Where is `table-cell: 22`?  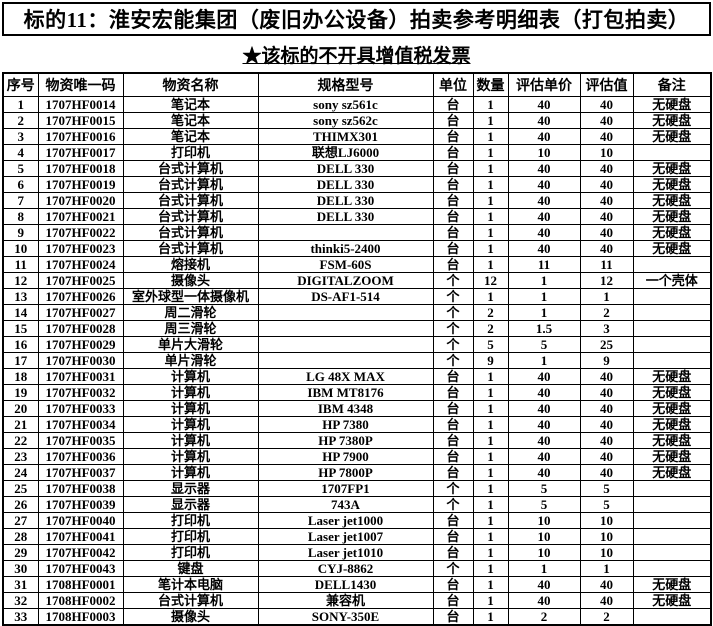 table-cell: 22 is located at coordinates (20, 440).